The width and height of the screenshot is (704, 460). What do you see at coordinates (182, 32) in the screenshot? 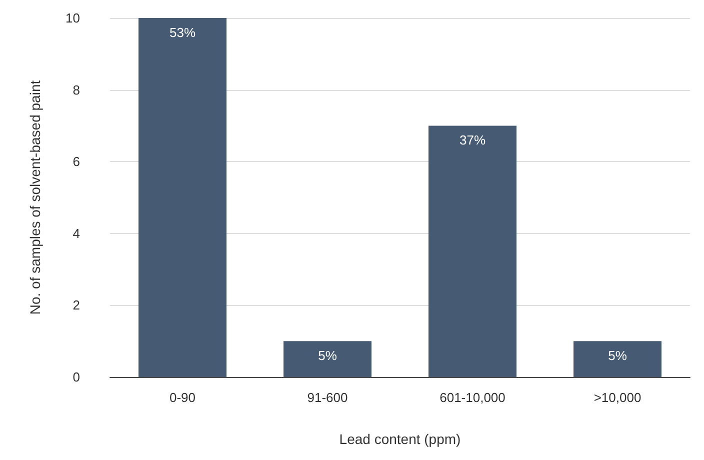
I see `annotation: 53%` at bounding box center [182, 32].